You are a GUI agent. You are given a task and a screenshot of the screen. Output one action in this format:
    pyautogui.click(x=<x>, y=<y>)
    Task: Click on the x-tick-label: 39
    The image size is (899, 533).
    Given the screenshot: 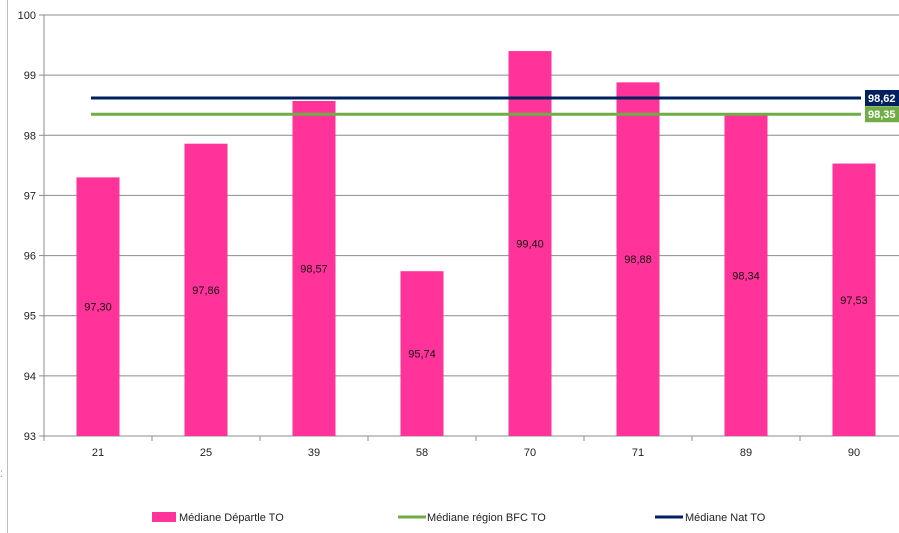 What is the action you would take?
    pyautogui.click(x=314, y=453)
    